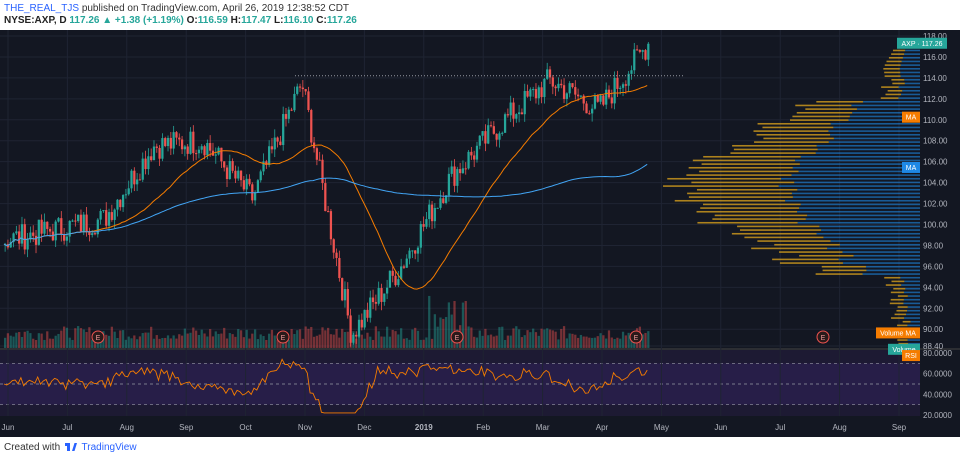  Describe the element at coordinates (186, 427) in the screenshot. I see `time-tick-label: Sep` at that location.